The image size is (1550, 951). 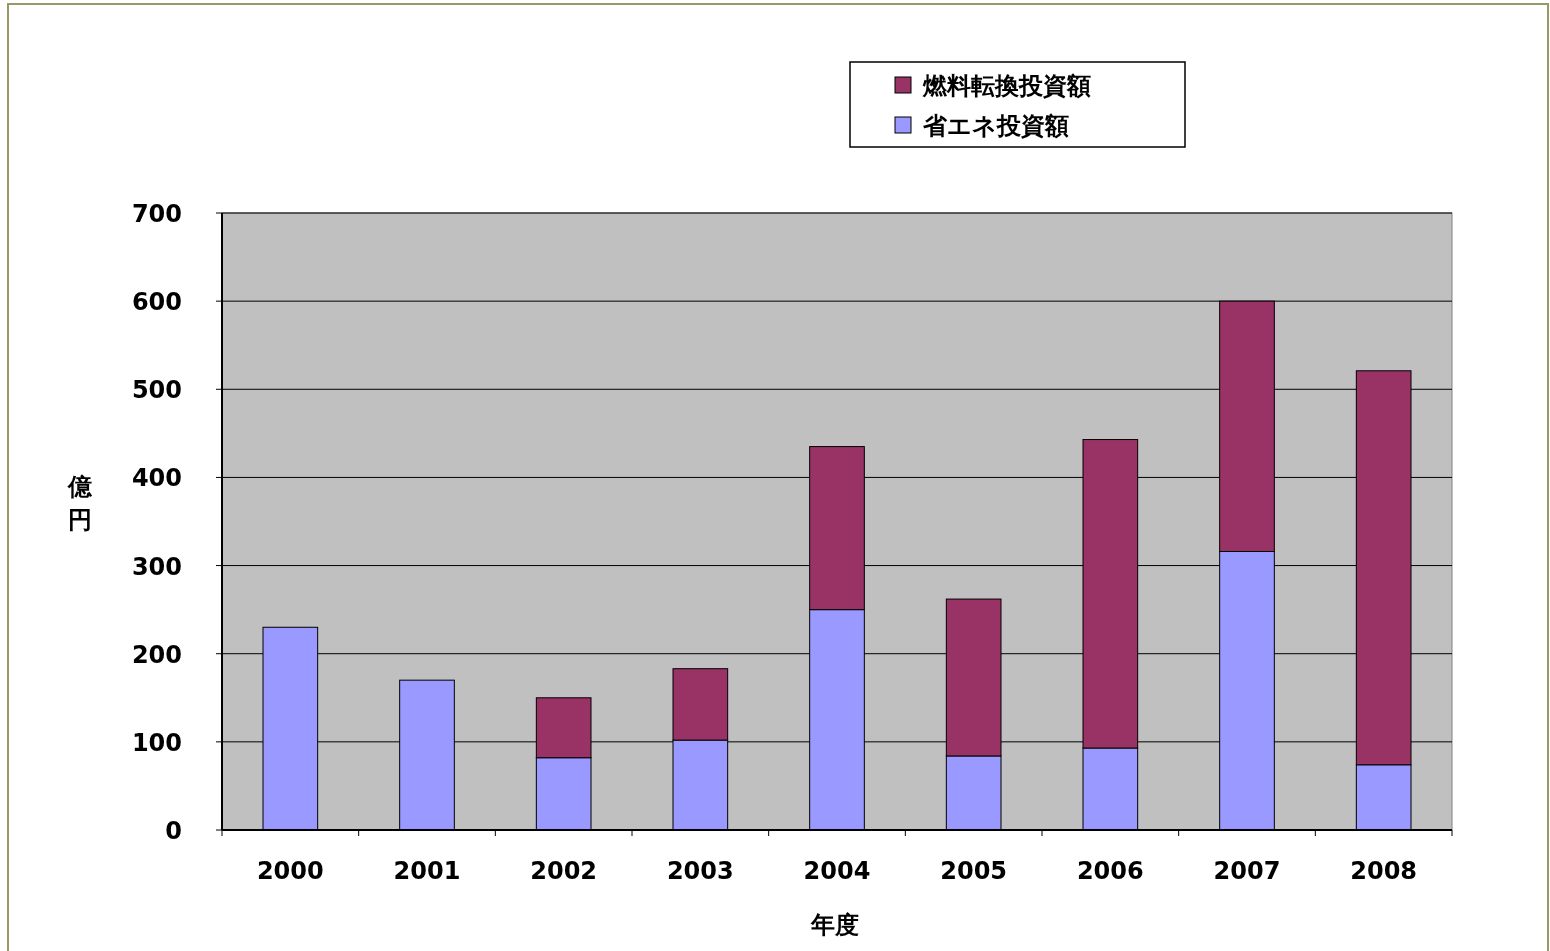 What do you see at coordinates (156, 214) in the screenshot?
I see `y-tick-label: 700` at bounding box center [156, 214].